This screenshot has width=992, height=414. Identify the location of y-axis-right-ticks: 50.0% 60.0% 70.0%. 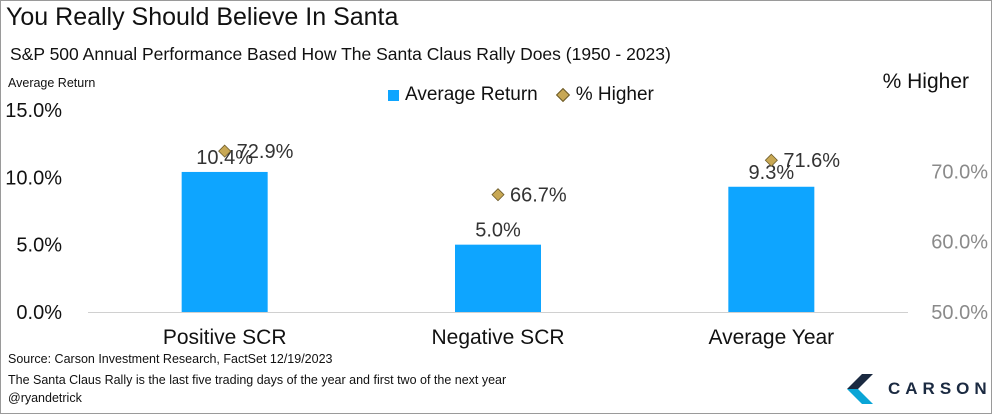
(959, 242).